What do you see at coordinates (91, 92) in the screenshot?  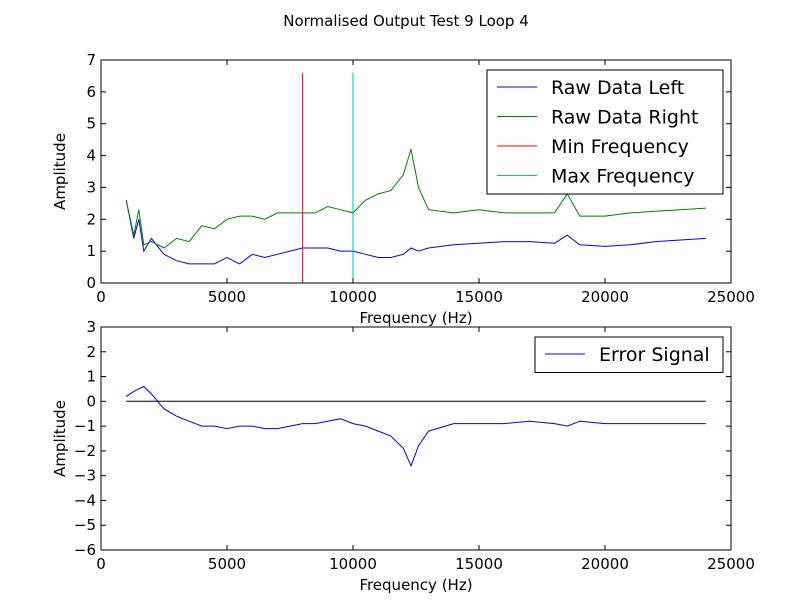 I see `y-tick-label: 6` at bounding box center [91, 92].